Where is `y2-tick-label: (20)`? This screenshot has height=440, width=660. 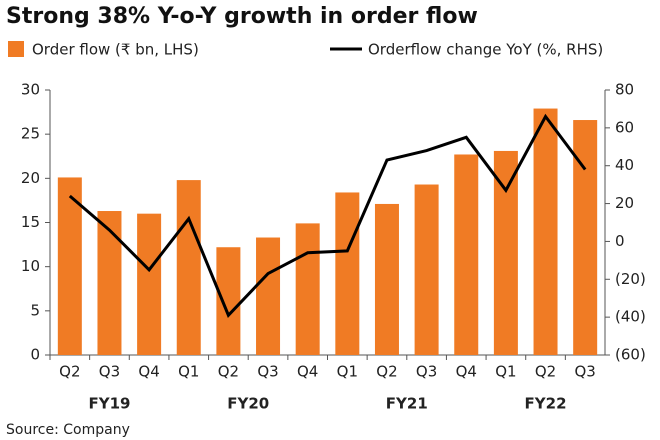 y2-tick-label: (20) is located at coordinates (630, 279).